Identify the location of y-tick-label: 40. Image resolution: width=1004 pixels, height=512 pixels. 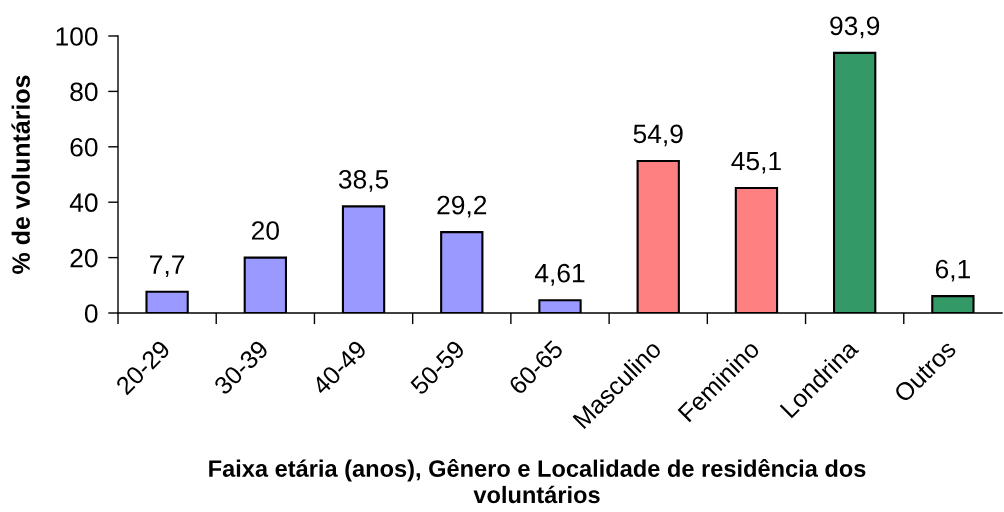
(83, 203).